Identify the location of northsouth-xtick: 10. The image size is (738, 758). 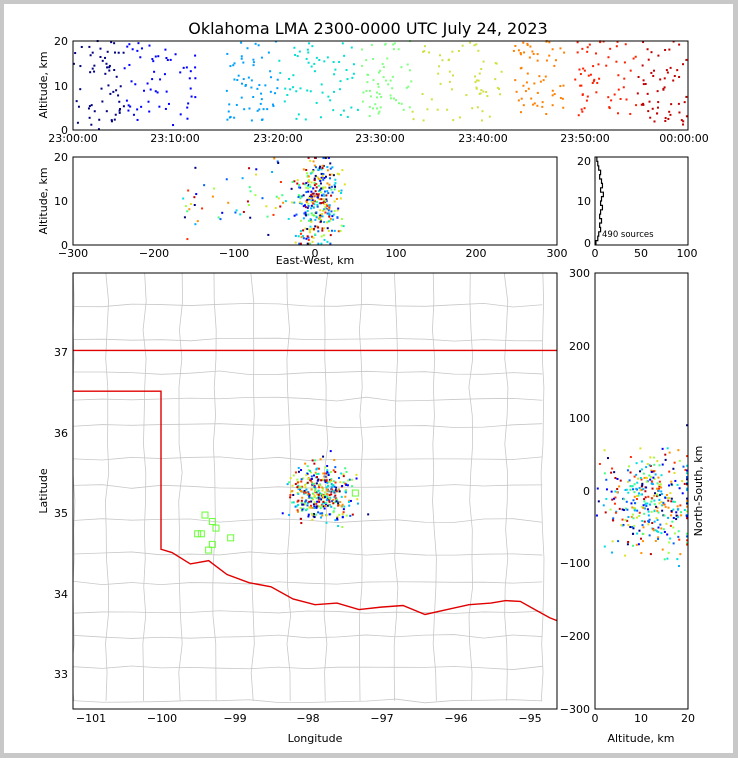
(641, 718).